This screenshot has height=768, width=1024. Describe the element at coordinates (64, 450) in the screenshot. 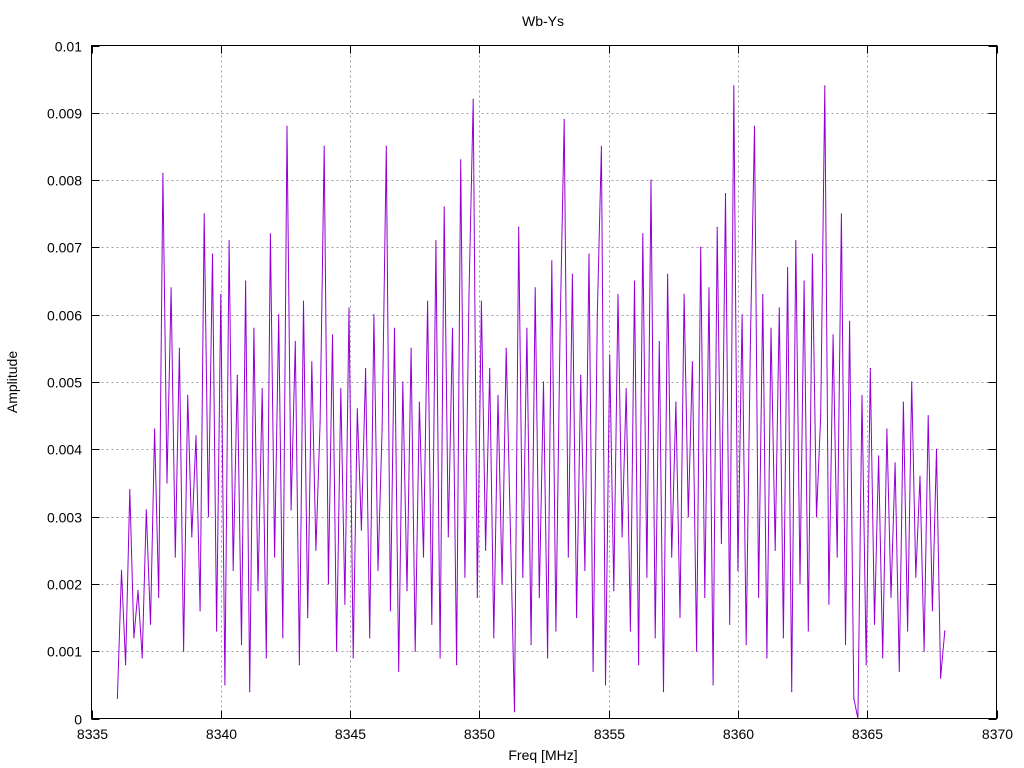

I see `y-tick-label: 0.004` at that location.